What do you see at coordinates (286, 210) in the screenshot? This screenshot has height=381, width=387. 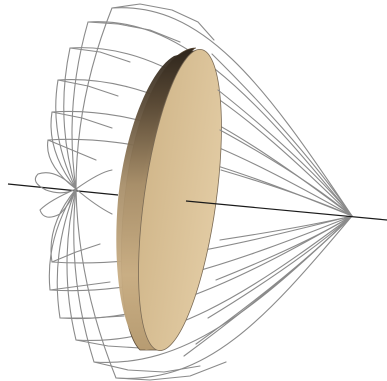 I see `optical-axis-right` at bounding box center [286, 210].